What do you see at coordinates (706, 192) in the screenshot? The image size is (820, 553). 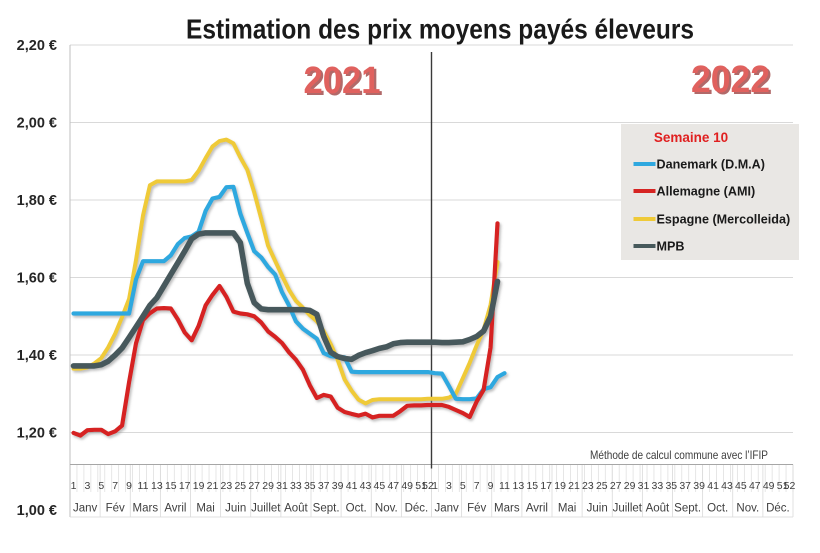 I see `svg-text: Allemagne (AMI)` at bounding box center [706, 192].